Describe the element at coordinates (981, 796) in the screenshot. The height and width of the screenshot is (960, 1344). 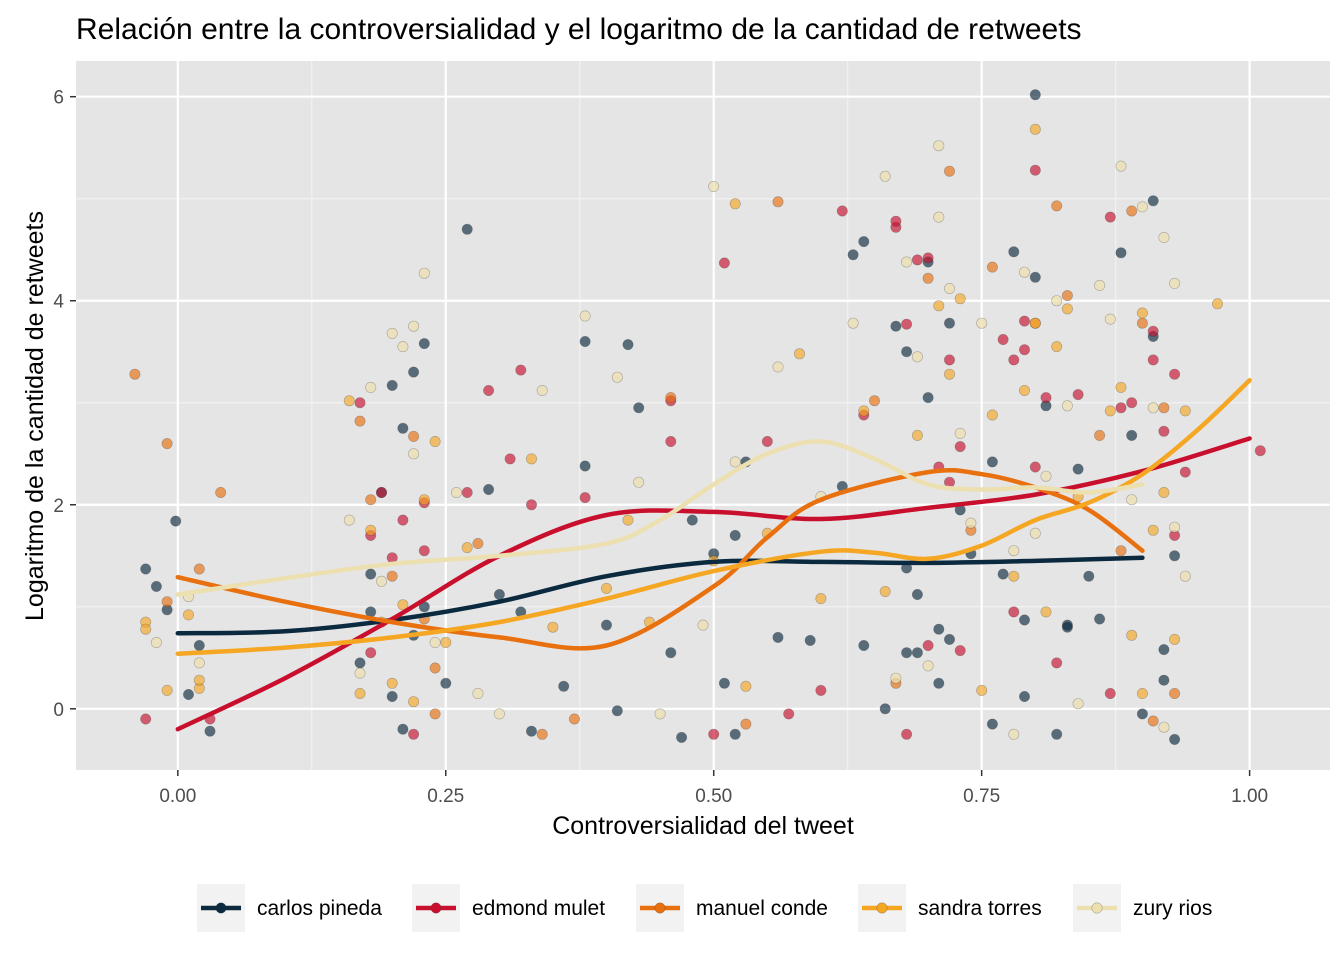
I see `x-tick-label: 0.75` at that location.